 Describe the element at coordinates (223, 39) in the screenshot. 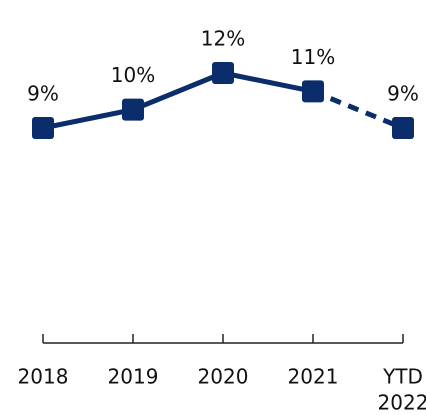

I see `data-label: 12%` at that location.